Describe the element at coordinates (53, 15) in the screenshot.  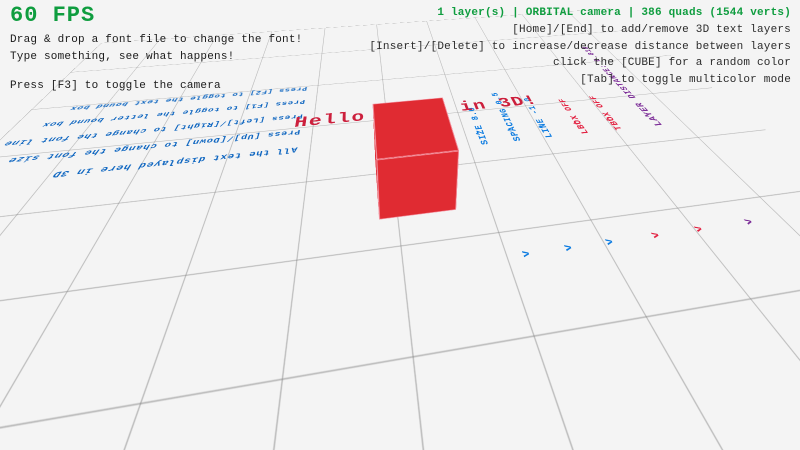
I see `fps-counter: 60 FPS` at that location.